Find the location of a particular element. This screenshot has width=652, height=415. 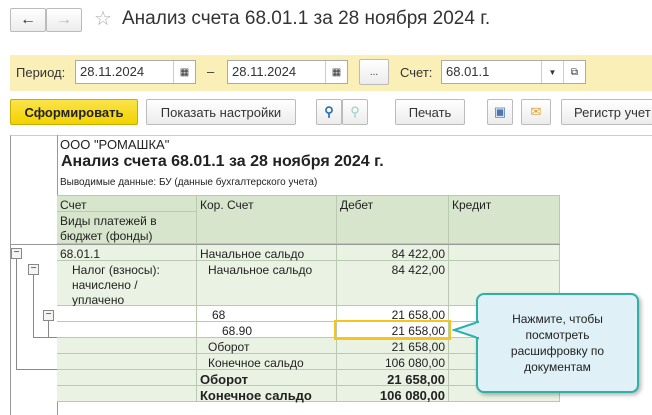

forward-button: → is located at coordinates (64, 20).